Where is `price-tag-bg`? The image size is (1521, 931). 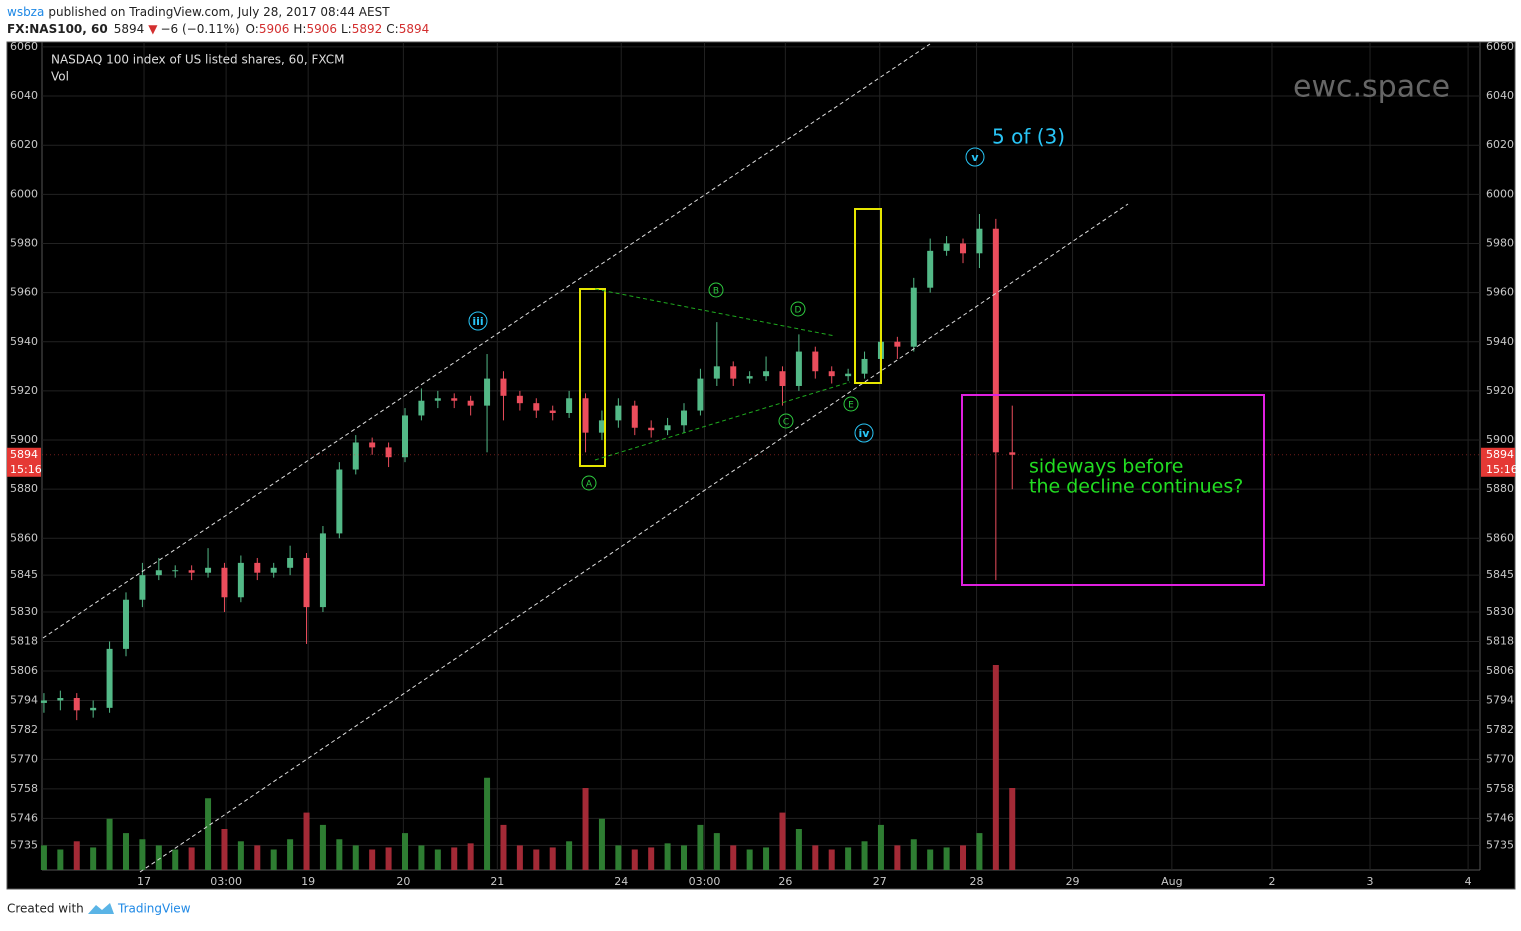
price-tag-bg is located at coordinates (1498, 462).